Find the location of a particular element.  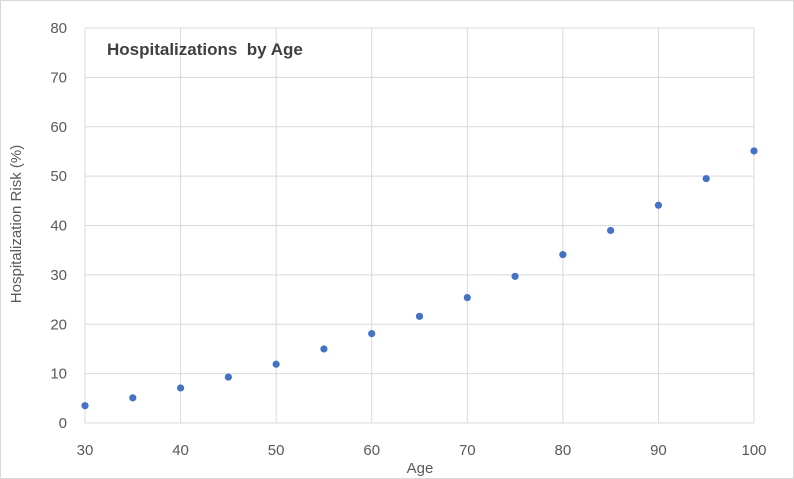

y-tick-label: 40 is located at coordinates (58, 226).